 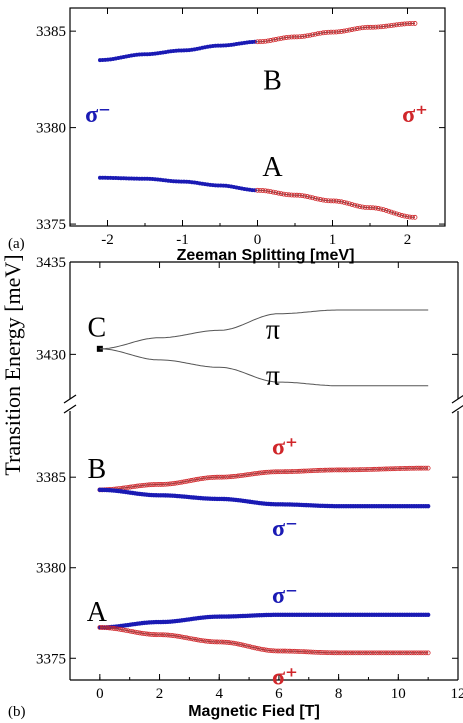 I want to click on series-label: π, so click(x=273, y=376).